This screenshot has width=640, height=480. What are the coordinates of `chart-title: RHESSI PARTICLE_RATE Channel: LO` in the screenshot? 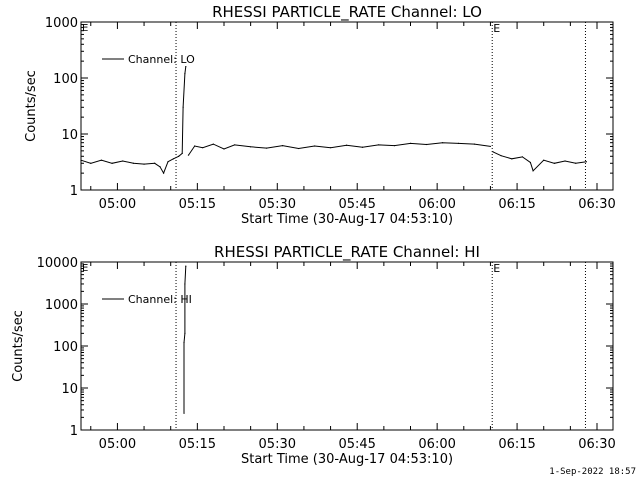 It's located at (347, 12).